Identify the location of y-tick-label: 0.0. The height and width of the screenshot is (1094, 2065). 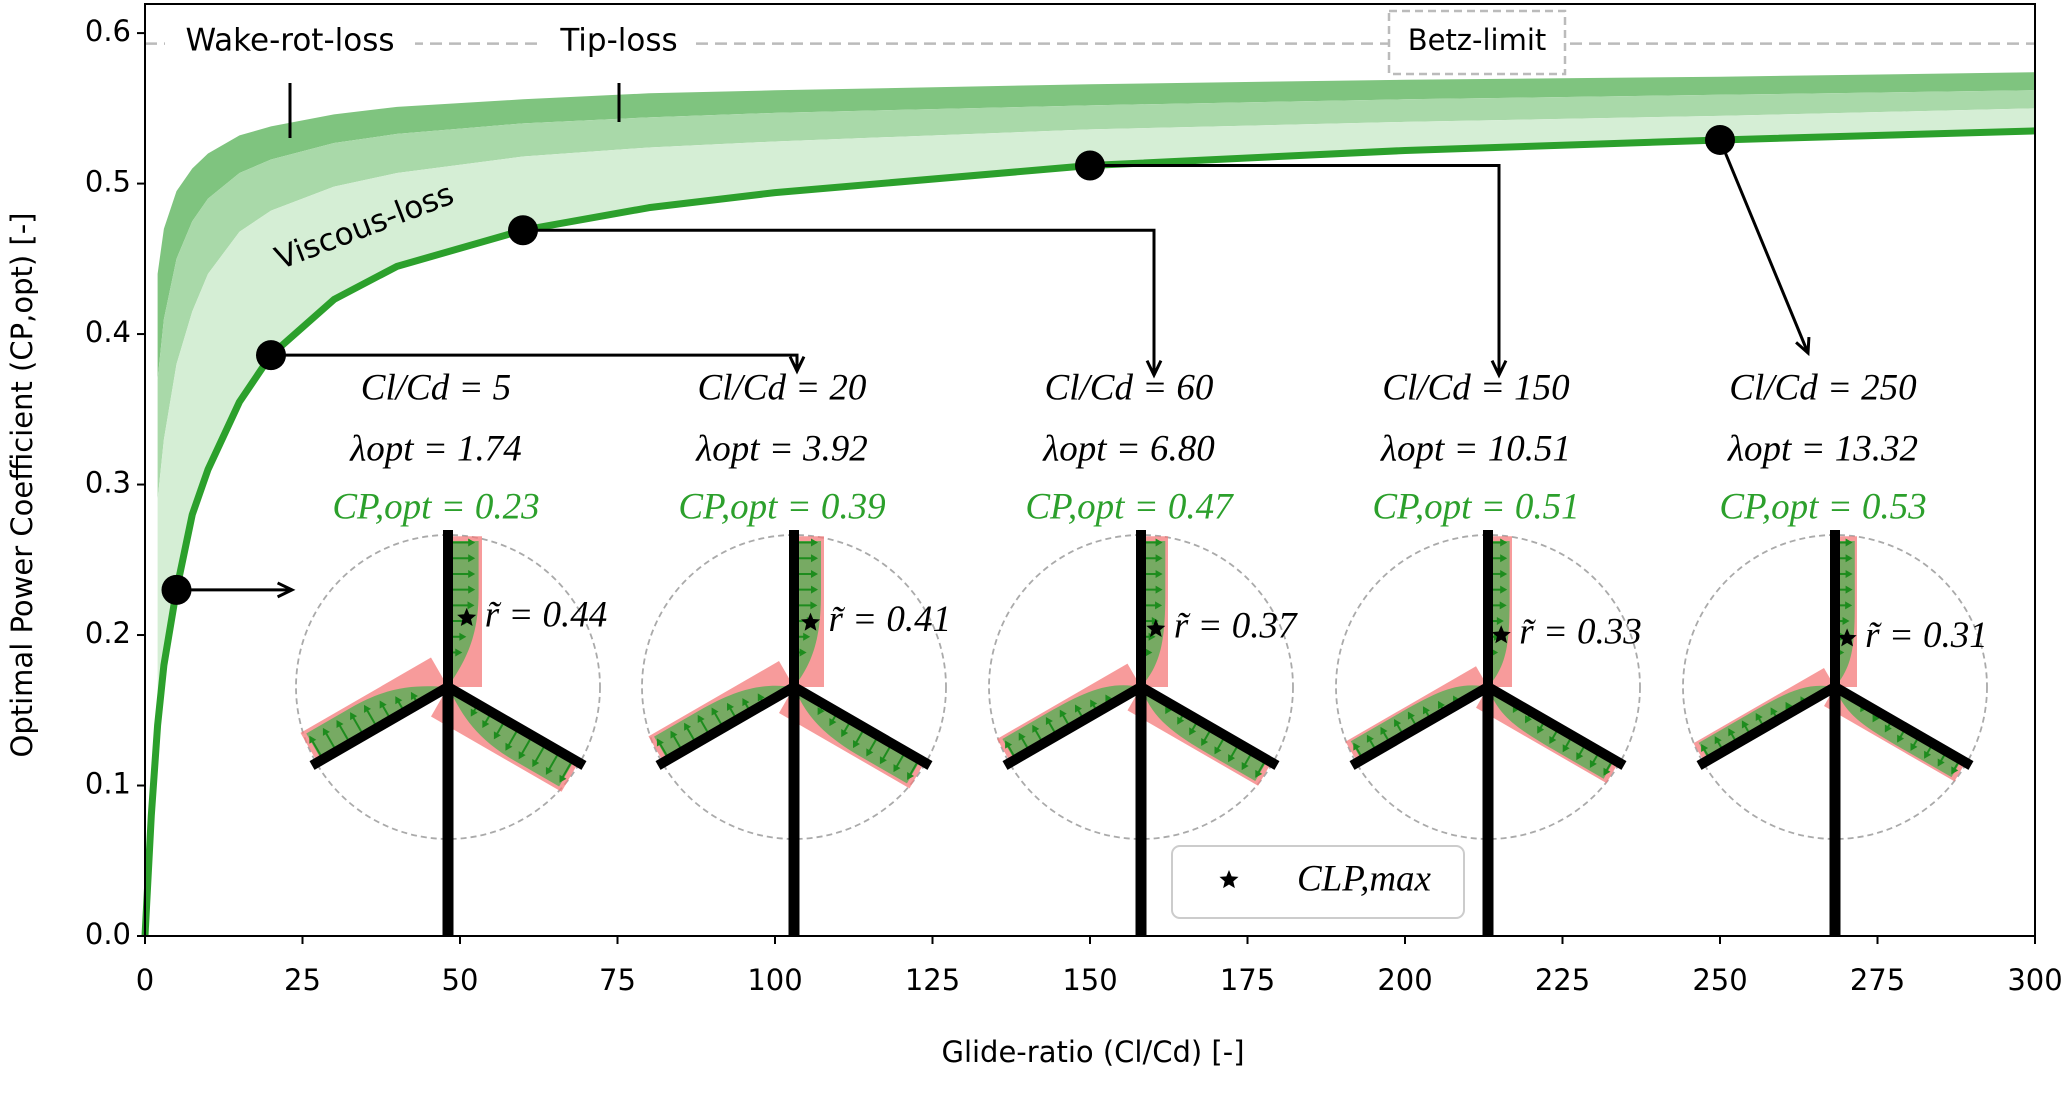
(108, 934).